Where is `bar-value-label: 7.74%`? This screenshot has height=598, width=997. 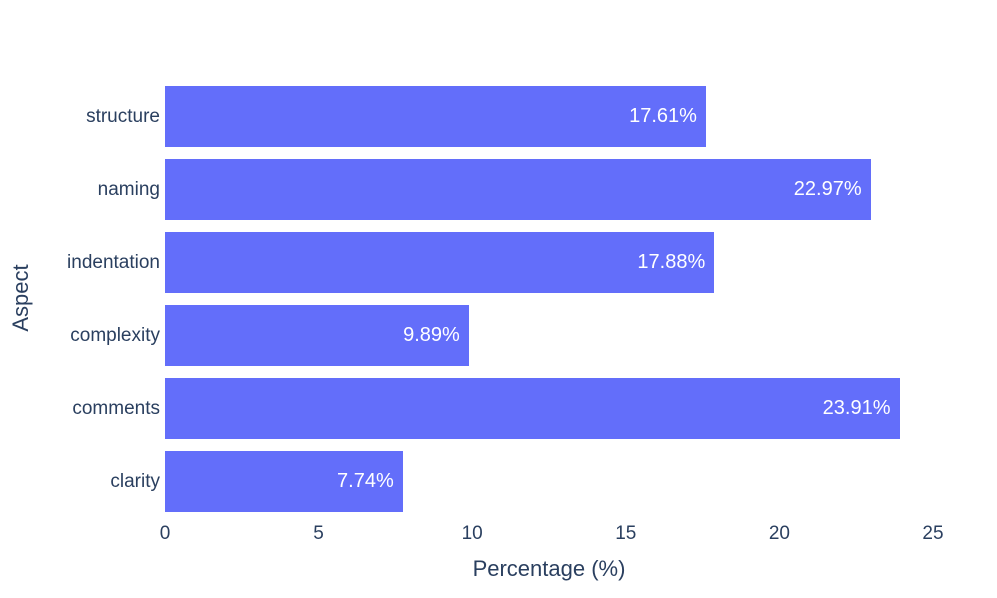
bar-value-label: 7.74% is located at coordinates (365, 481).